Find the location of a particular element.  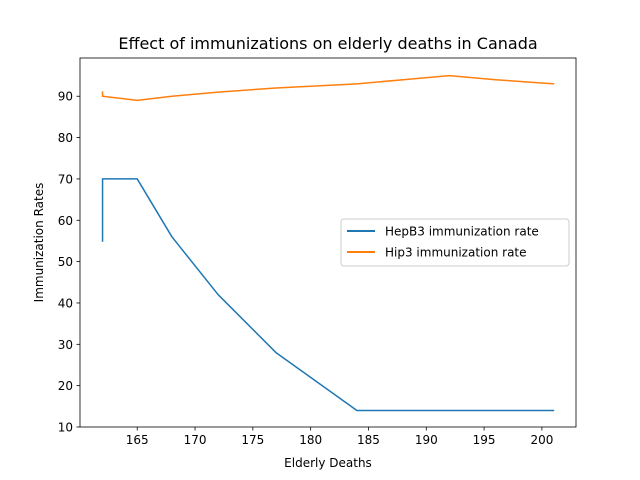

x-tick-label: 195 is located at coordinates (484, 440).